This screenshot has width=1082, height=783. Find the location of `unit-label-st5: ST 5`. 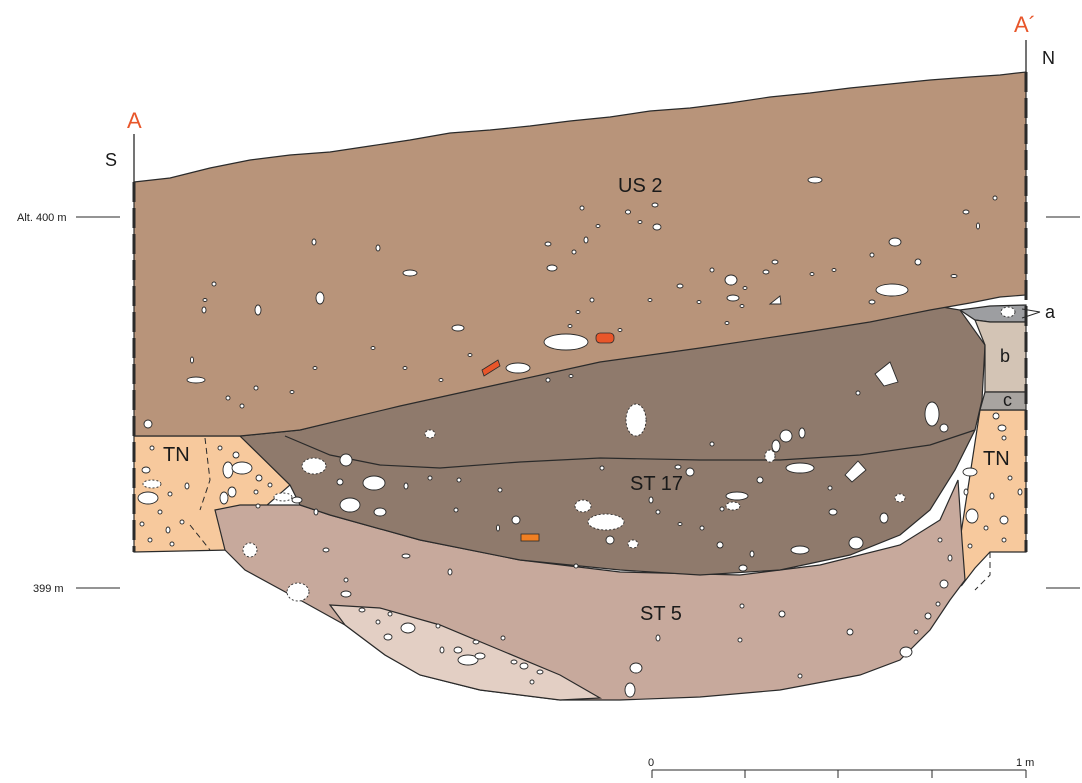

unit-label-st5: ST 5 is located at coordinates (661, 614).